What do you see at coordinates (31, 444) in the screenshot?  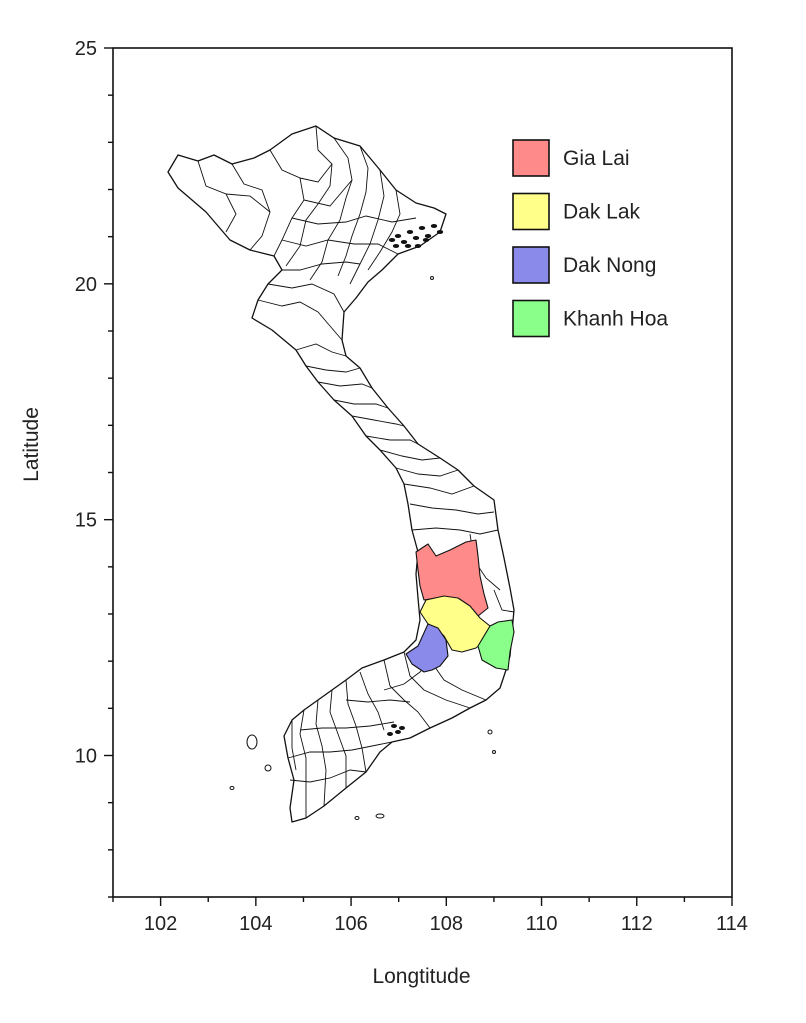 I see `y-axis-title: Latitude` at bounding box center [31, 444].